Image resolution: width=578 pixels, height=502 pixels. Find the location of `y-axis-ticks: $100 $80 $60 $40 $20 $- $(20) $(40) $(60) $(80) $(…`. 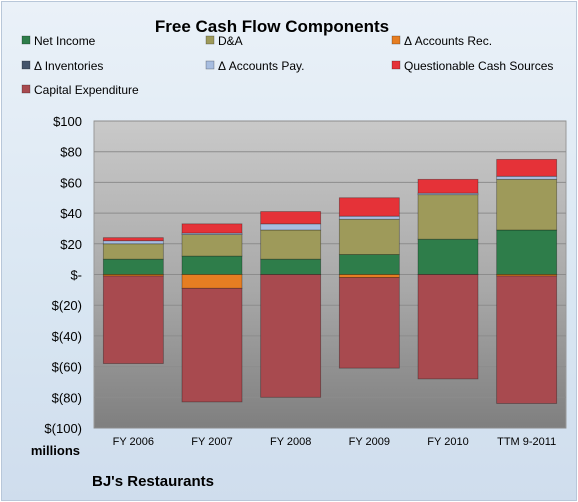

y-axis-ticks: $100 $80 $60 $40 $20 $- $(20) $(40) $(60) $(80) $(… is located at coordinates (63, 275).